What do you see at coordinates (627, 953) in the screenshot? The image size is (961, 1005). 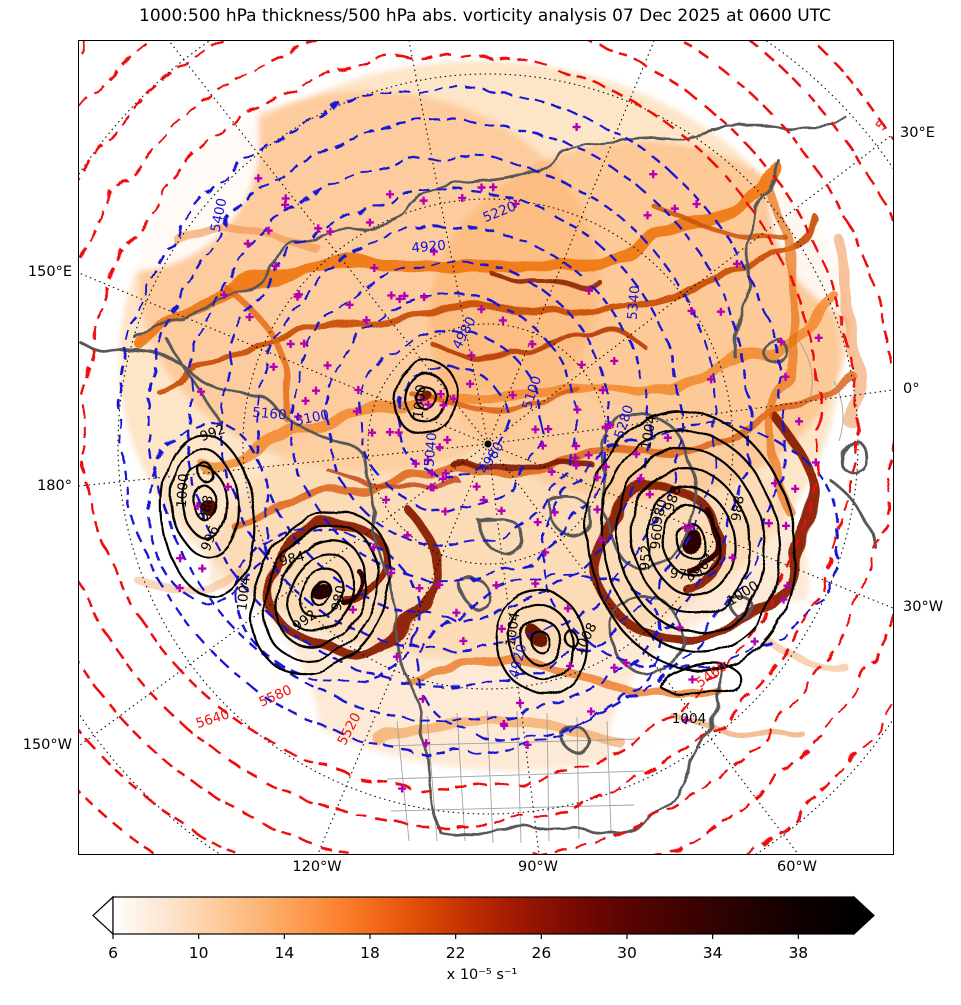 I see `colorbar-tick-label: 30` at bounding box center [627, 953].